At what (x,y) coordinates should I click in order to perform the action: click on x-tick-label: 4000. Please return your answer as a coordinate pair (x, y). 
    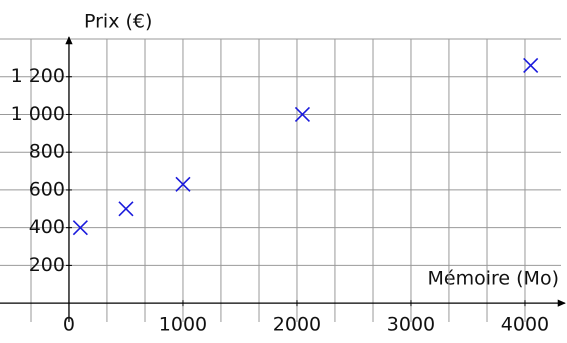
    Looking at the image, I should click on (525, 325).